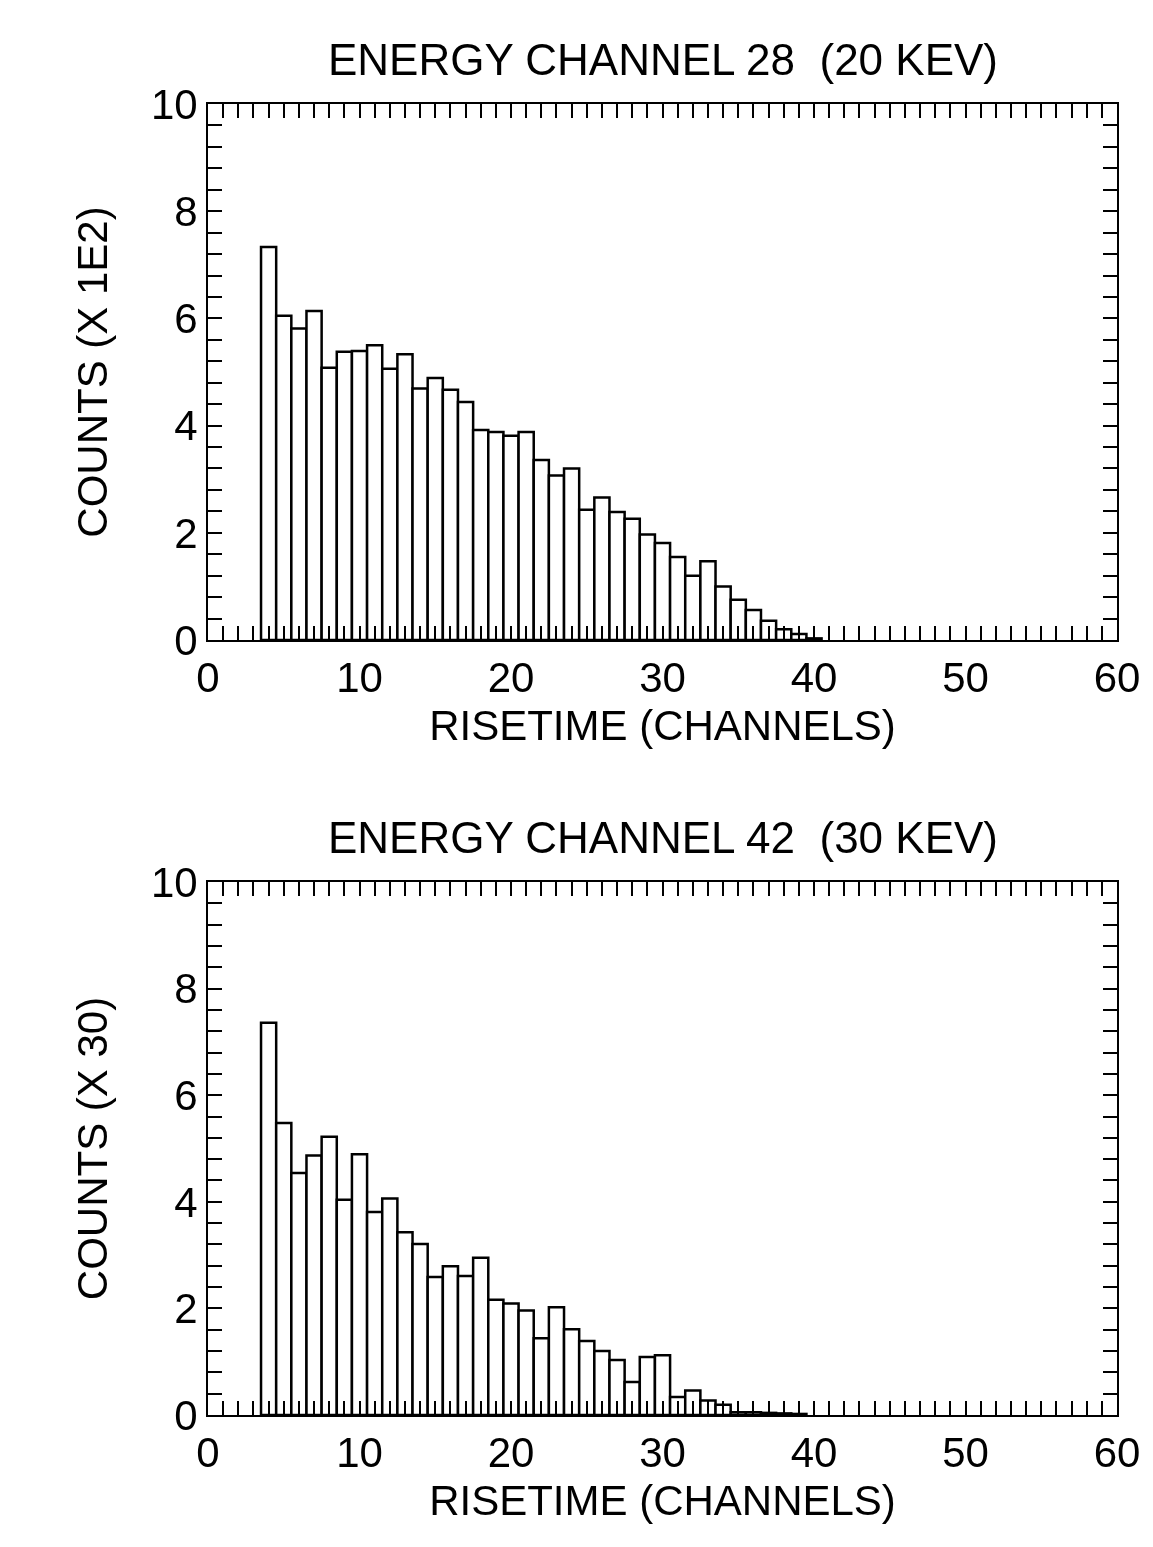 The image size is (1153, 1547). What do you see at coordinates (663, 837) in the screenshot?
I see `chart-title: ENERGY CHANNEL 42 (30 KEV)` at bounding box center [663, 837].